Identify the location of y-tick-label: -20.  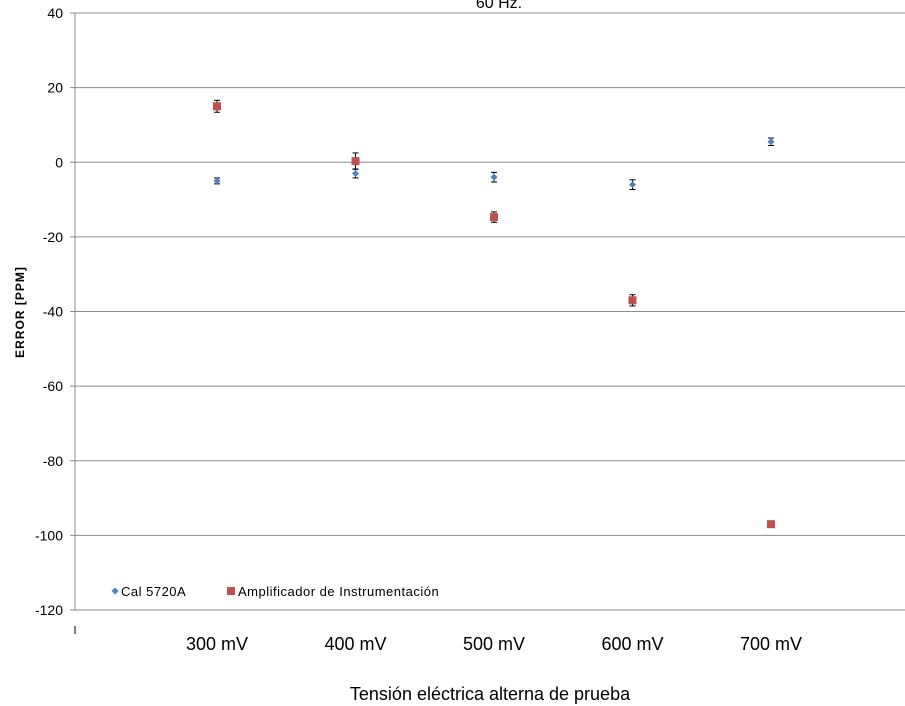
(53, 237).